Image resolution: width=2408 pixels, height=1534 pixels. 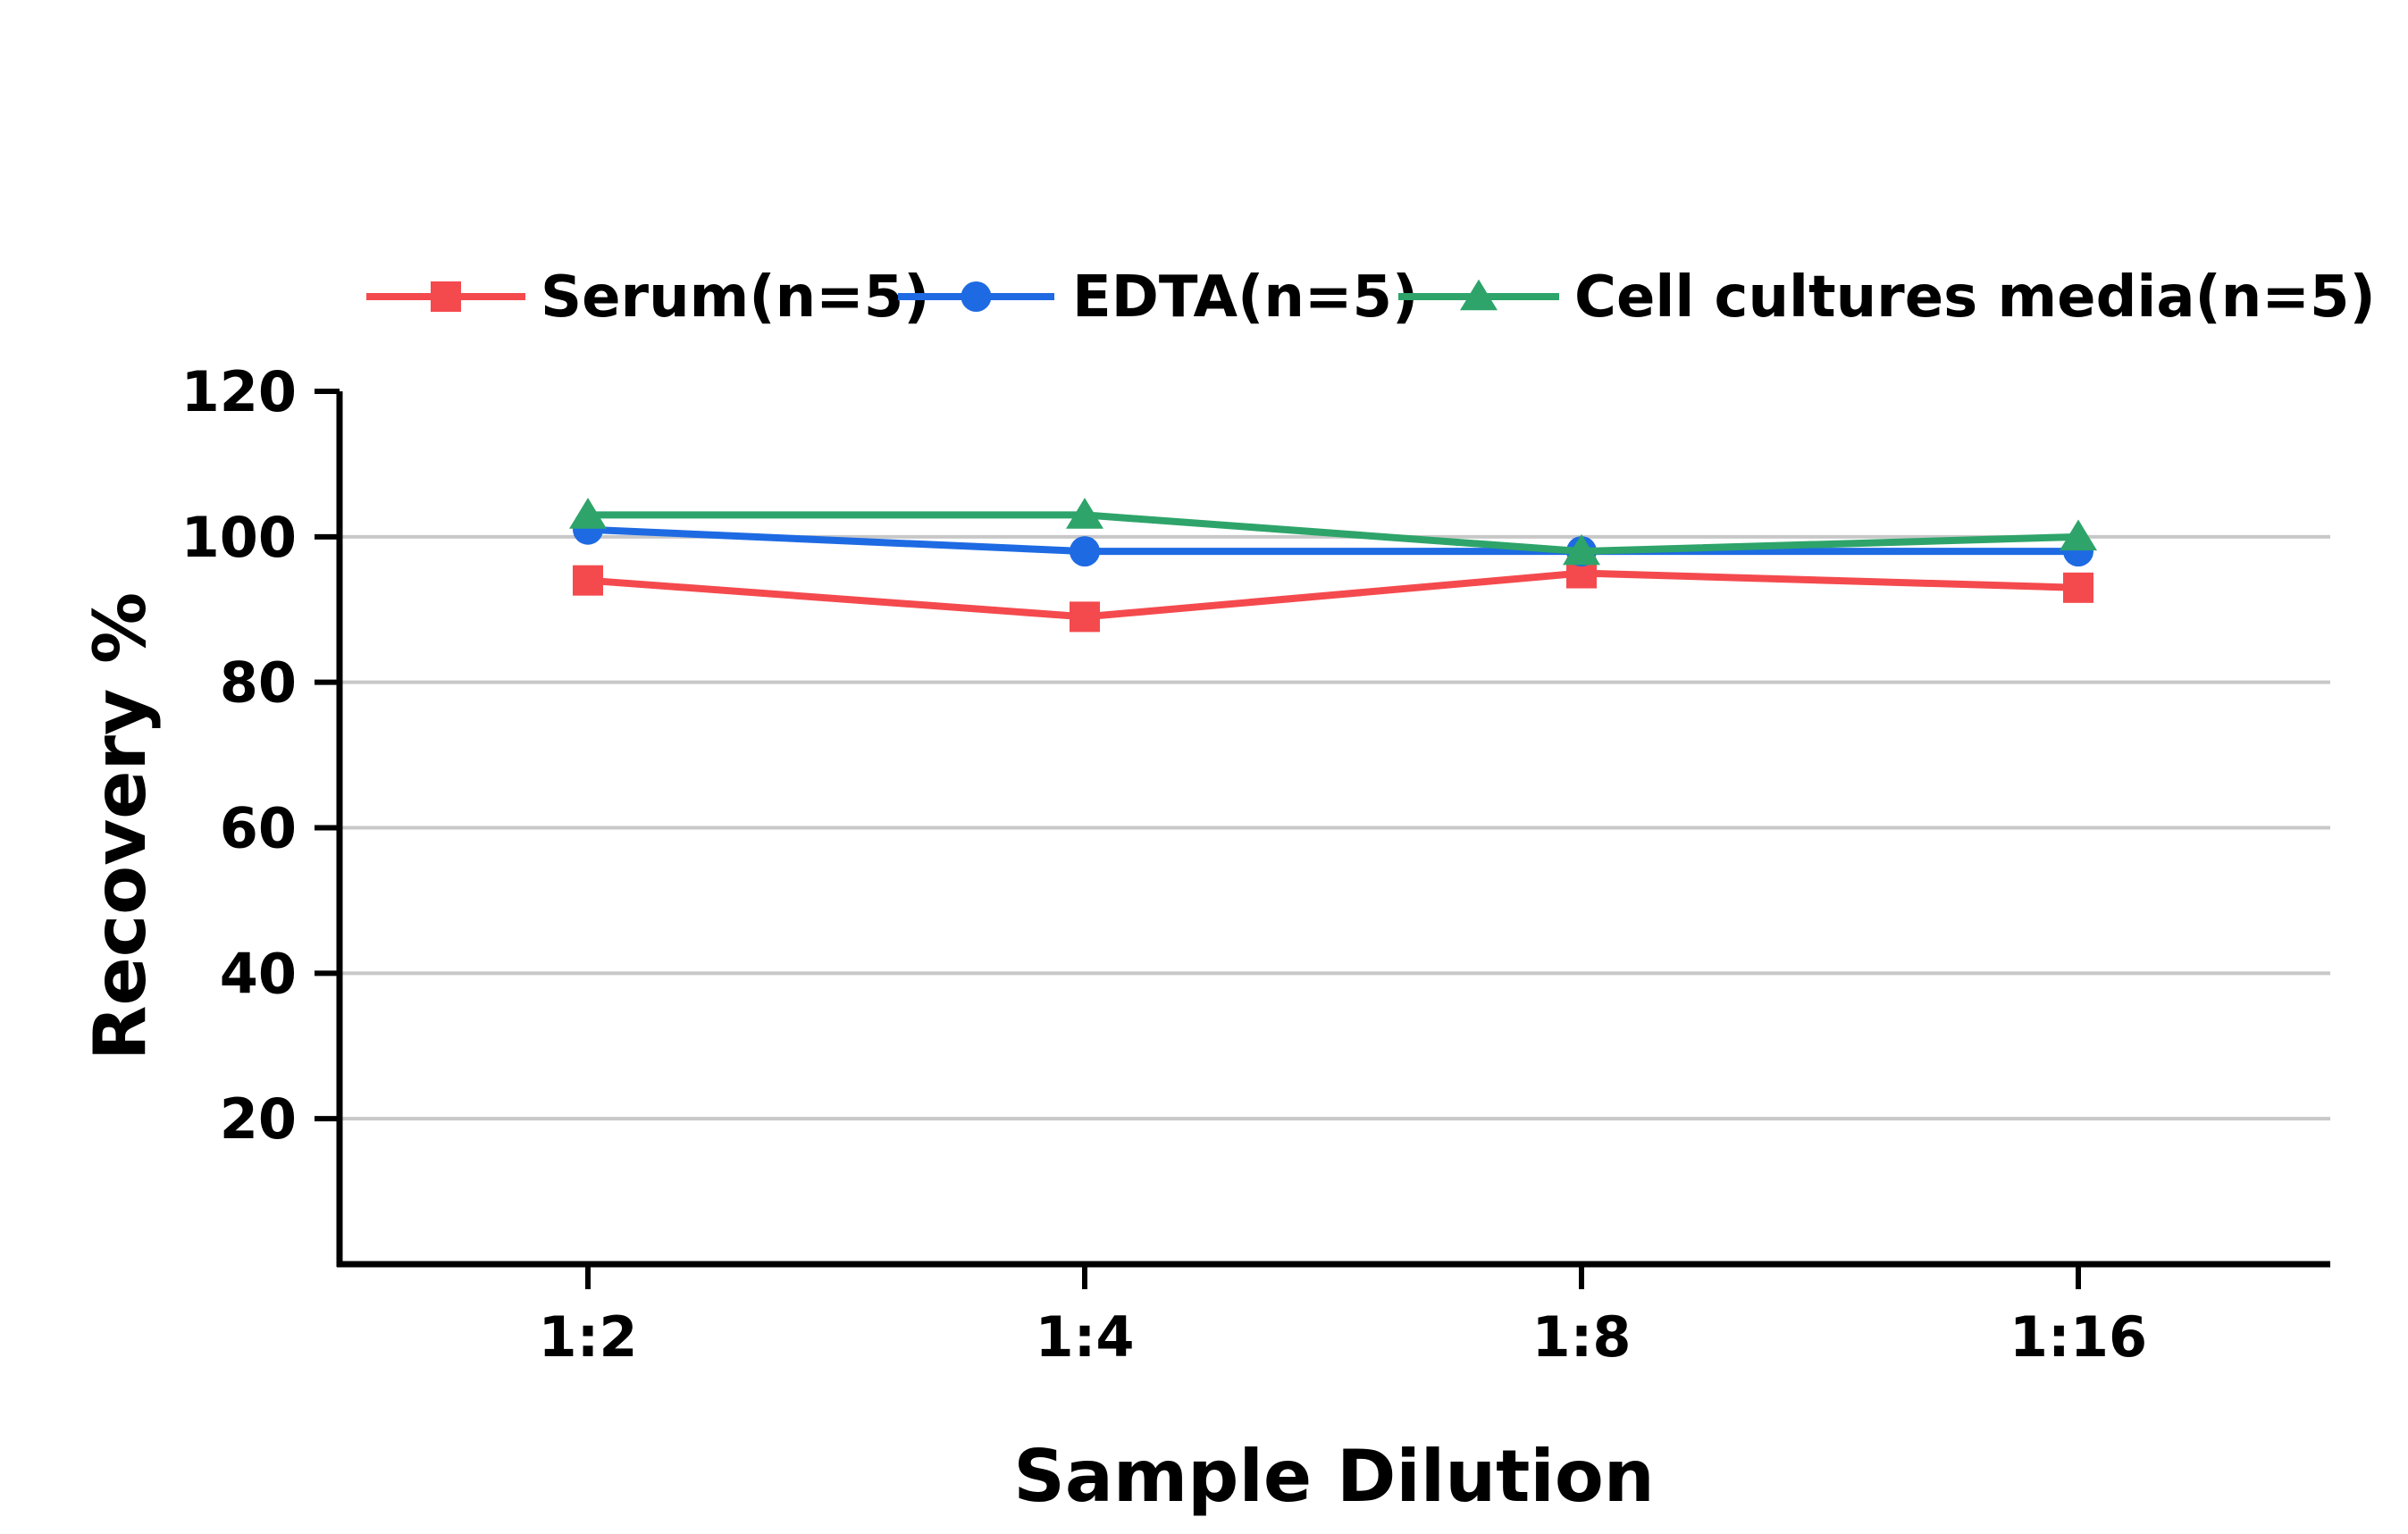 What do you see at coordinates (1245, 297) in the screenshot?
I see `legend-label: EDTA(n=5)` at bounding box center [1245, 297].